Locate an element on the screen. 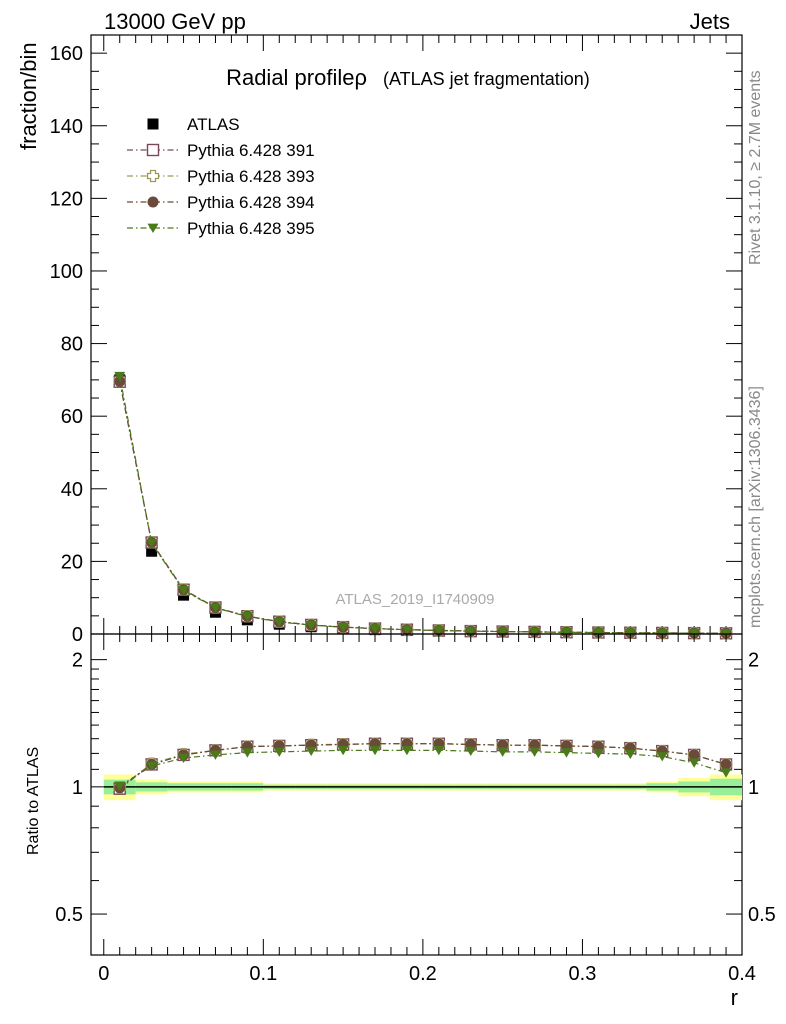 This screenshot has height=1024, width=786. source-text: mcplots.cern.ch [arXiv:1306.3436] is located at coordinates (755, 507).